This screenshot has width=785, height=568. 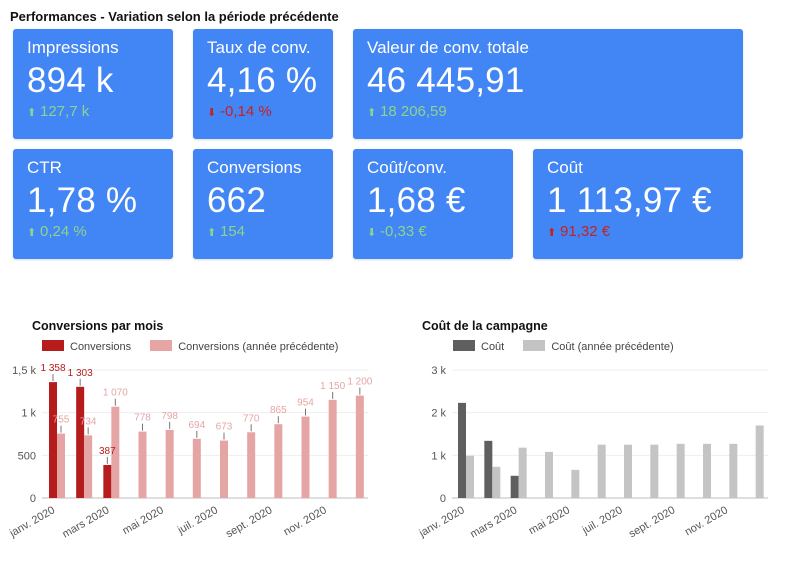 What do you see at coordinates (598, 346) in the screenshot?
I see `legend-item: Coût (année précédente)` at bounding box center [598, 346].